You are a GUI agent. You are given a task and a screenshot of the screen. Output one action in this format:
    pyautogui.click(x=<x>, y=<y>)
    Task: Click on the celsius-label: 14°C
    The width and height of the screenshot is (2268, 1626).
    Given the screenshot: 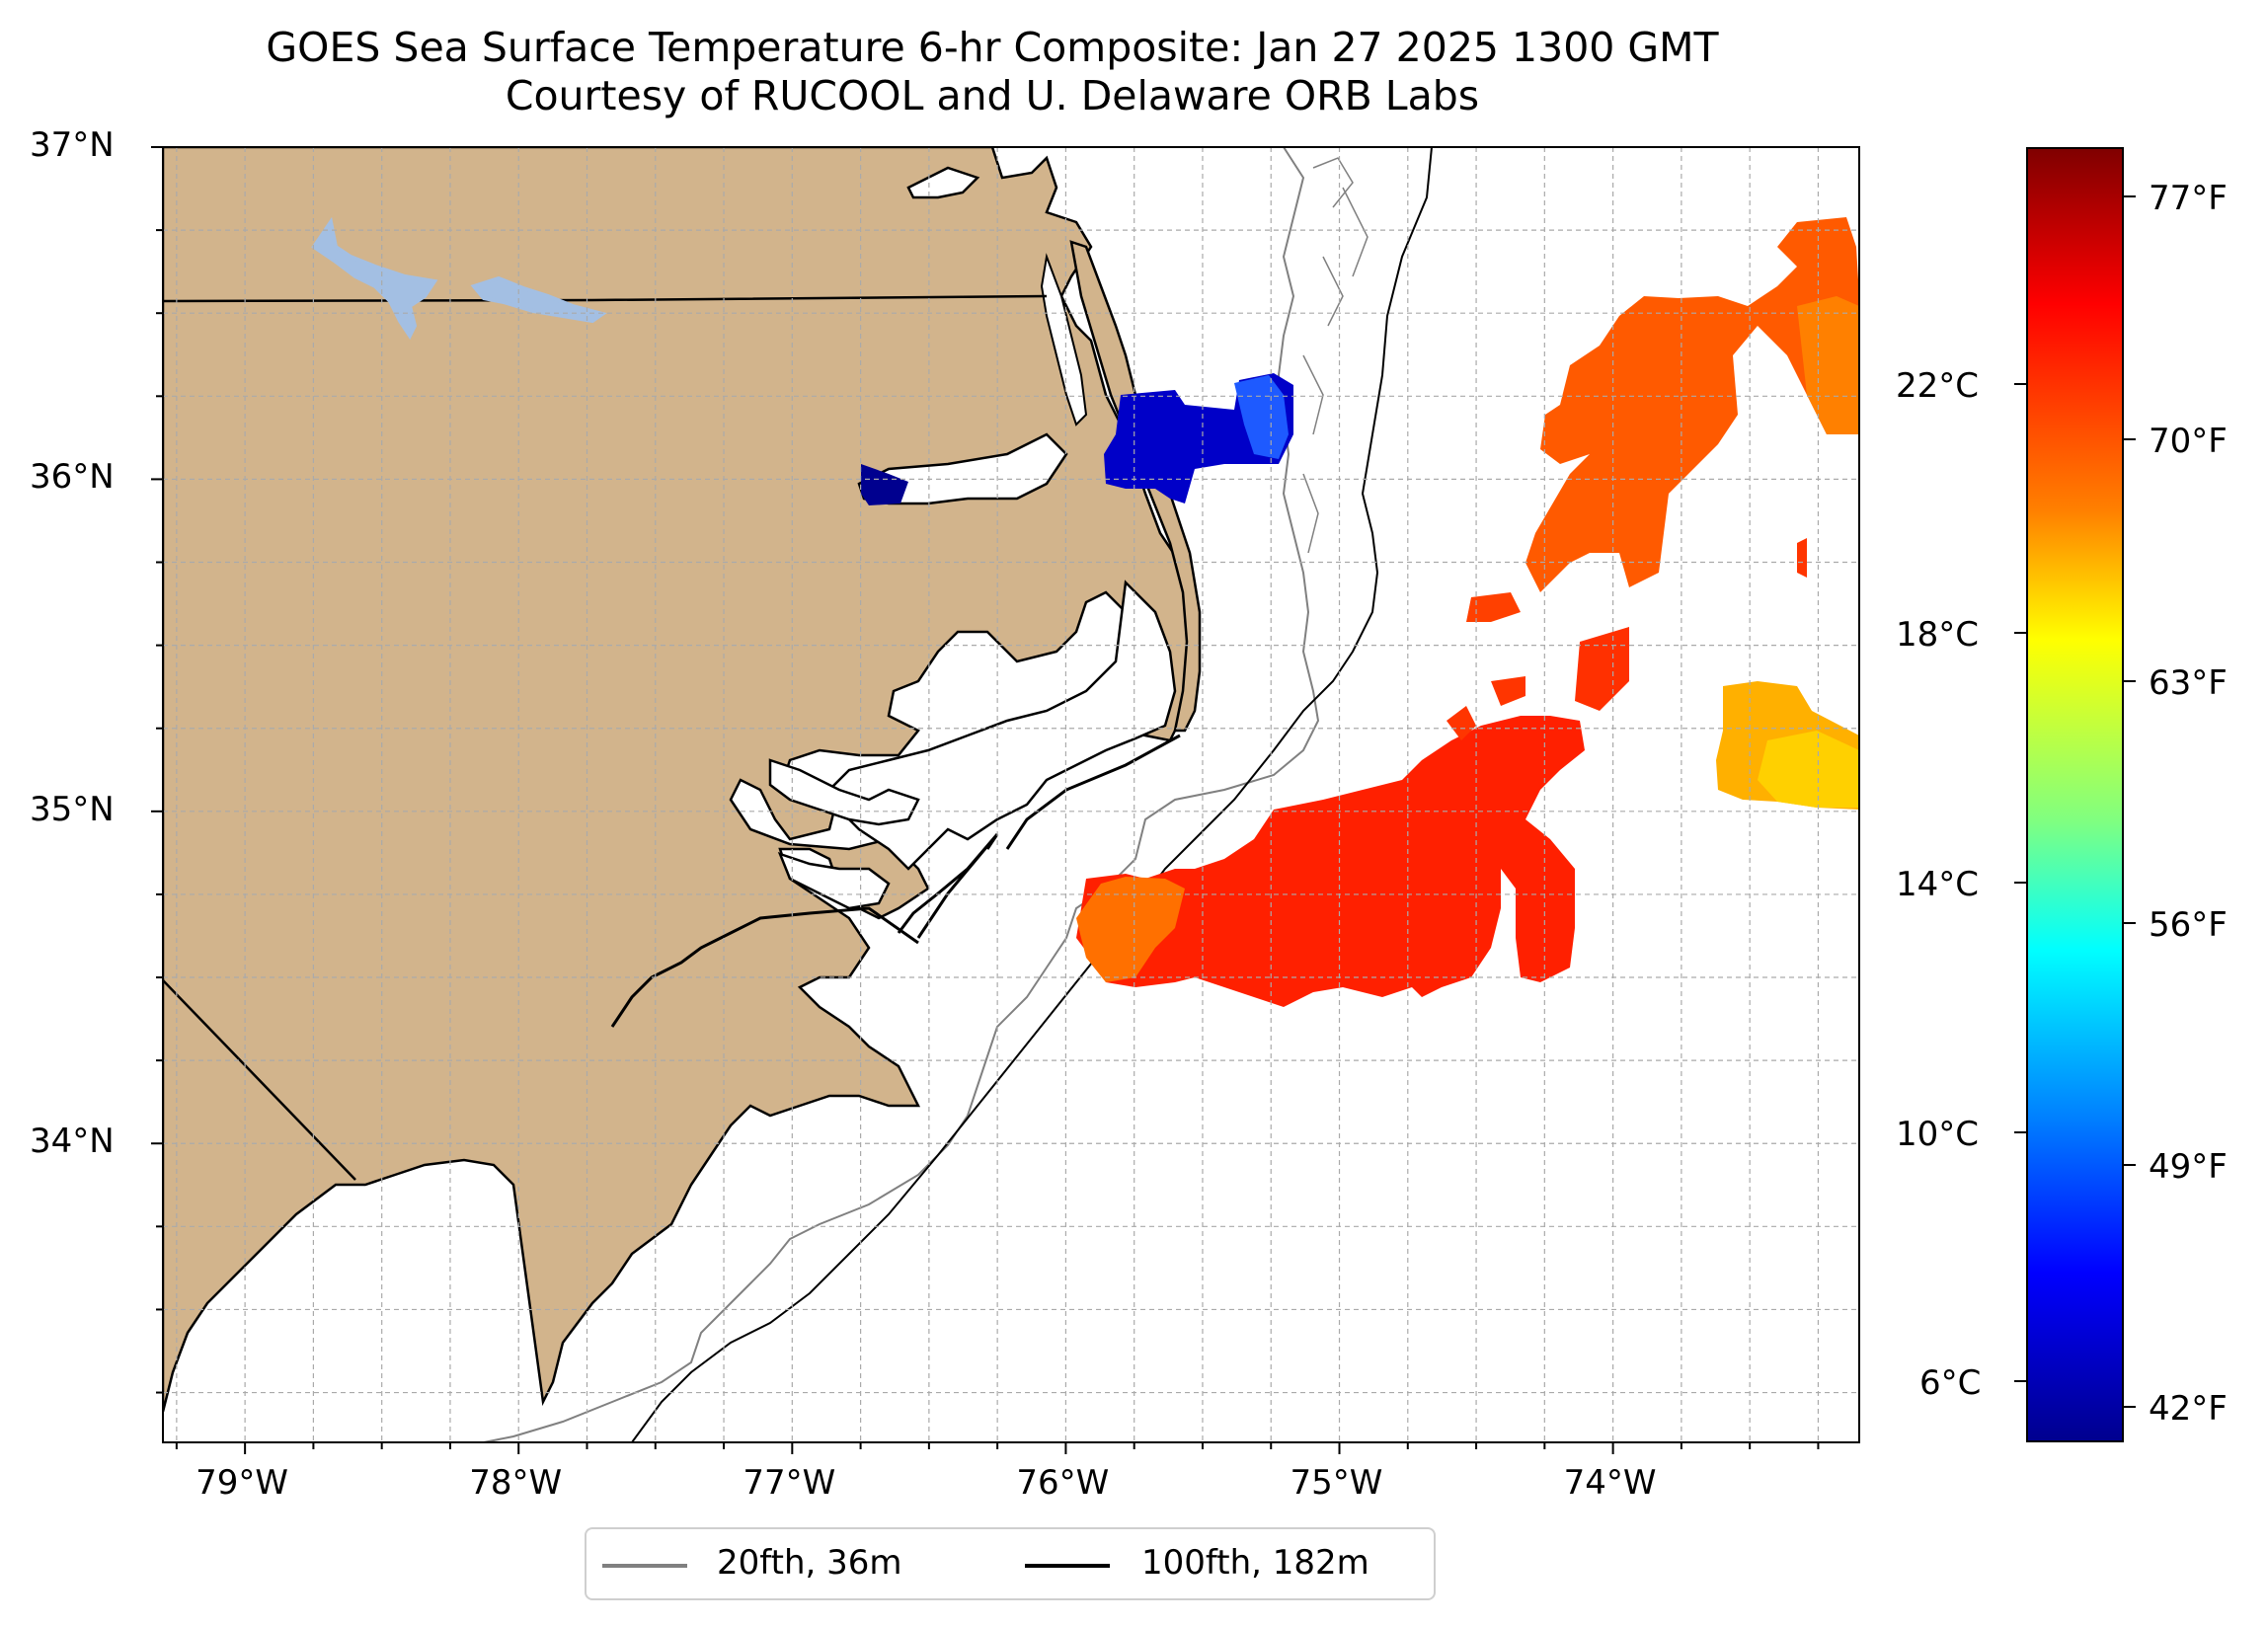 What is the action you would take?
    pyautogui.click(x=1938, y=884)
    